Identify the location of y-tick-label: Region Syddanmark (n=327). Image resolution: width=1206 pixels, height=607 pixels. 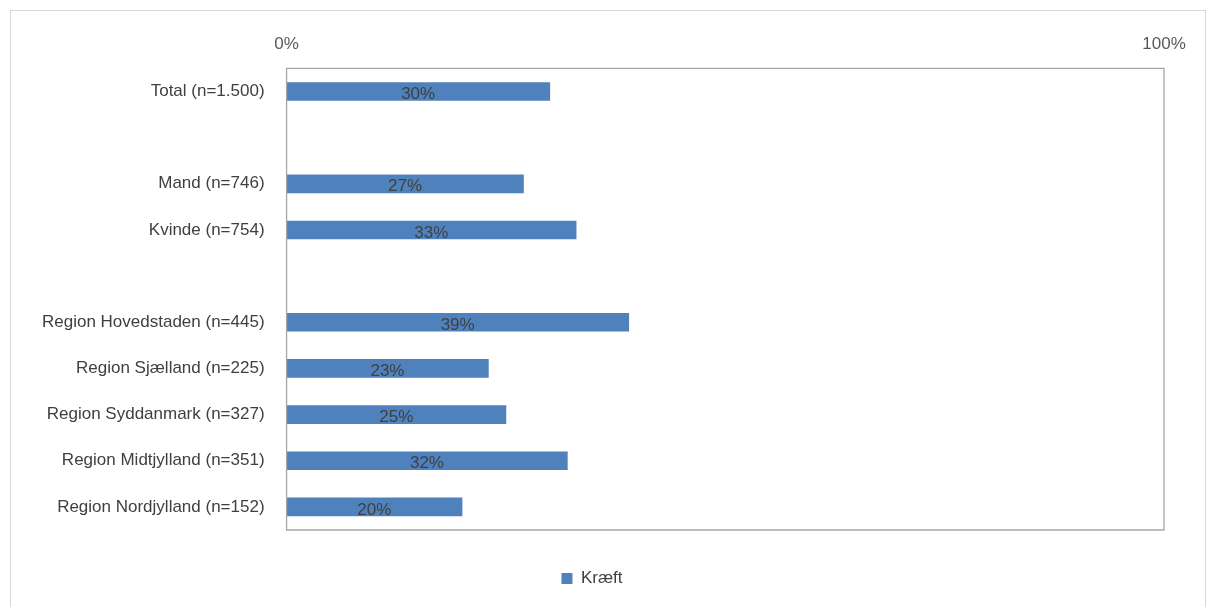
(155, 414).